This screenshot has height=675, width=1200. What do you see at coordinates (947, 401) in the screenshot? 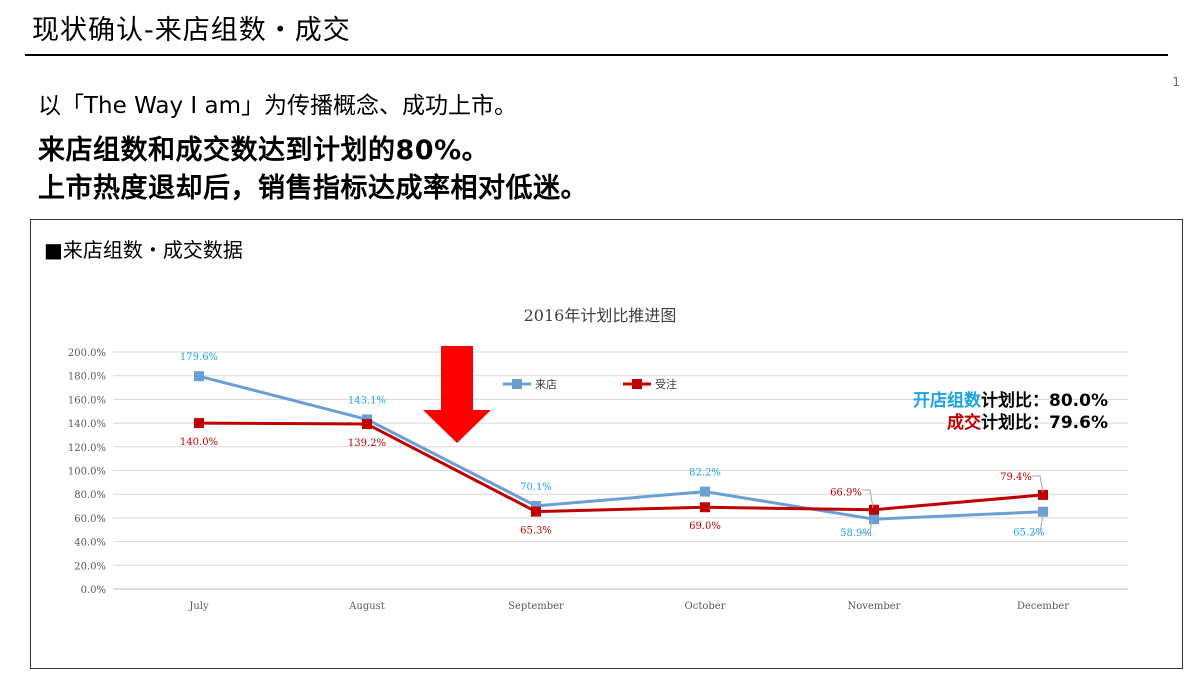
I see `visits-ratio-label: 开店组数` at bounding box center [947, 401].